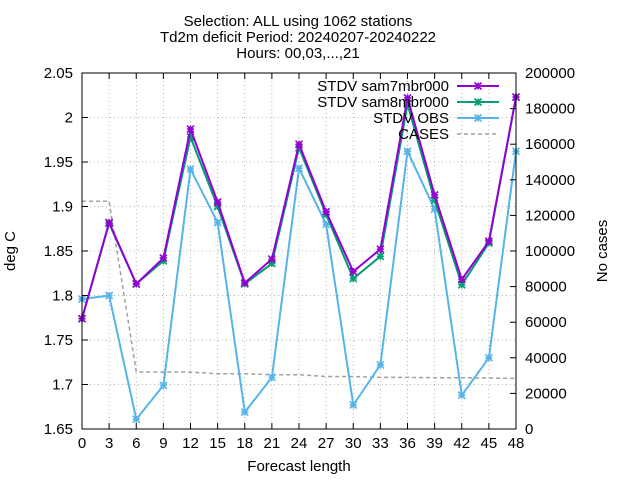 The width and height of the screenshot is (640, 480). What do you see at coordinates (298, 37) in the screenshot?
I see `title-line: Td2m deficit Period: 20240207-20240222` at bounding box center [298, 37].